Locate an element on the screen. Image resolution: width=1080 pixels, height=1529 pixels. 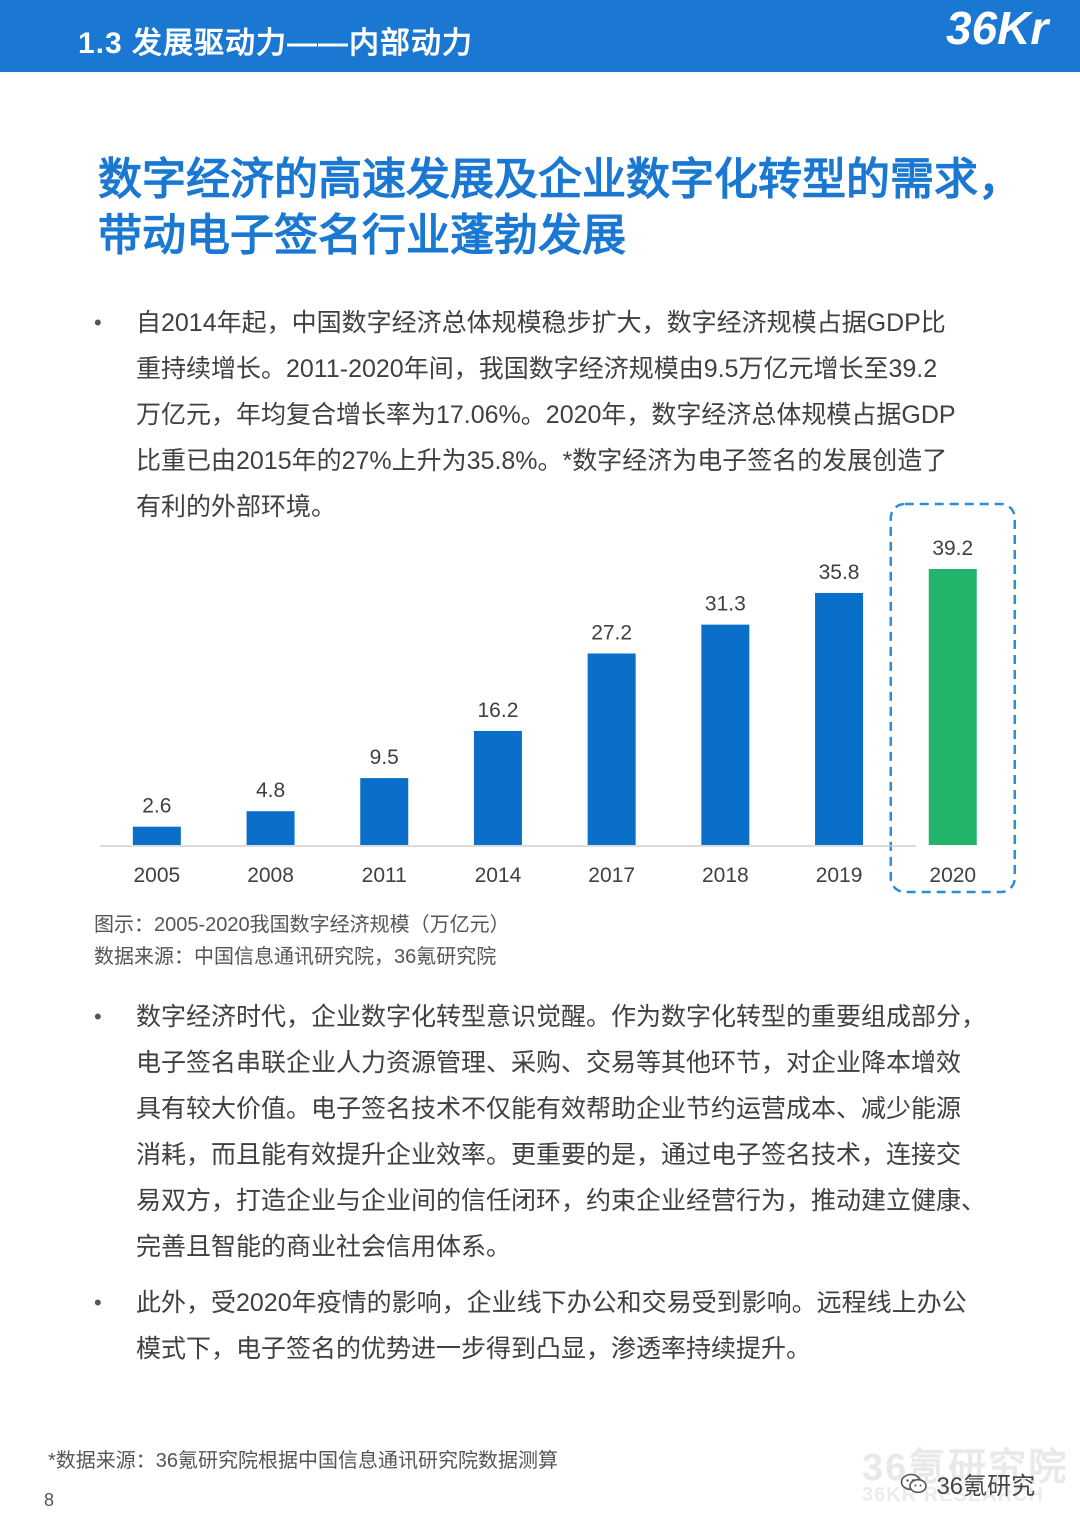
text-line: 数字经济时代，企业数字化转型意识觉醒。作为数字化转型的重要组成部分， is located at coordinates (561, 1017).